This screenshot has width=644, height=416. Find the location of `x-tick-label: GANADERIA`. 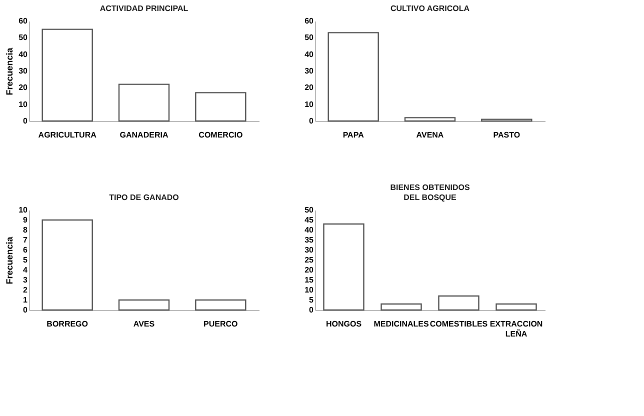

x-tick-label: GANADERIA is located at coordinates (144, 135).